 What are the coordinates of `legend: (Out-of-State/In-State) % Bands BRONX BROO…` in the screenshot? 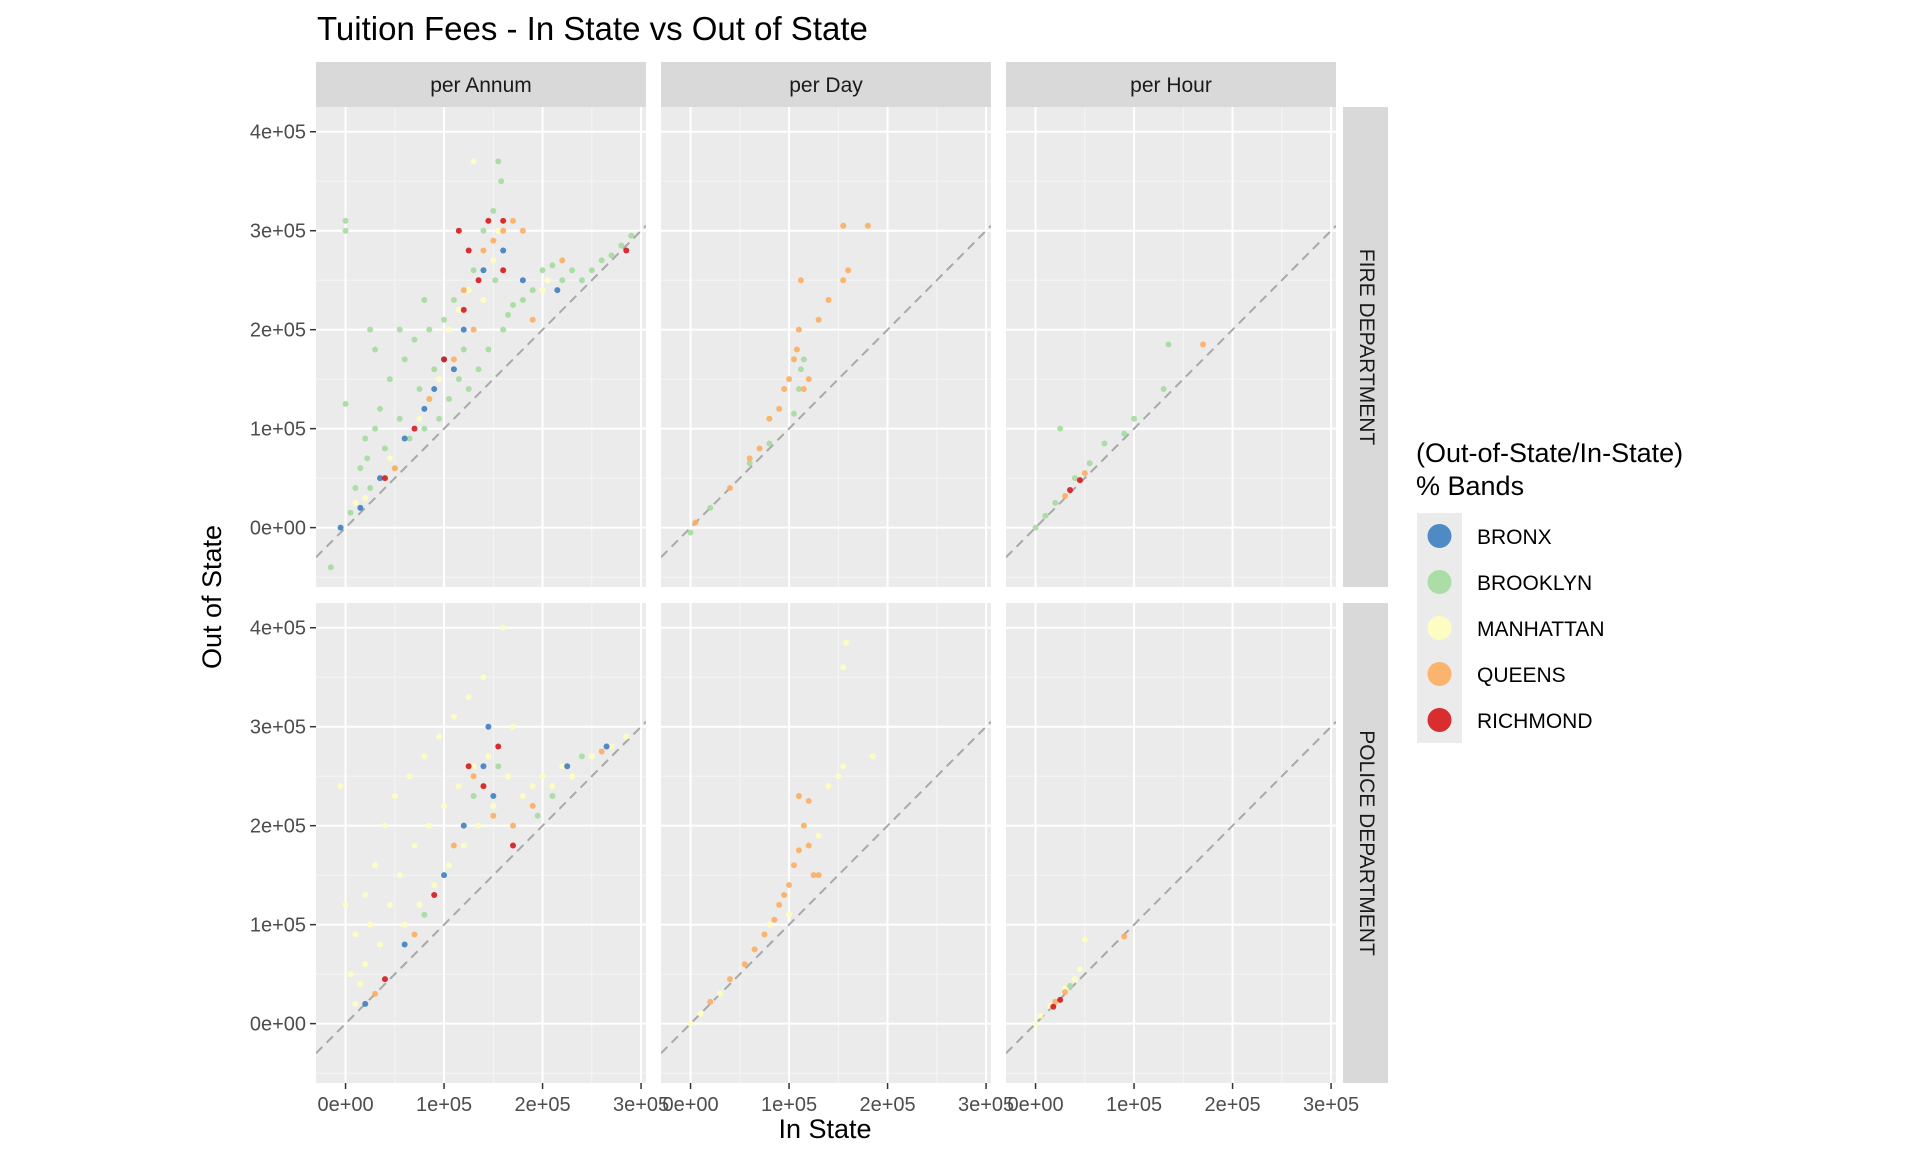 It's located at (1549, 590).